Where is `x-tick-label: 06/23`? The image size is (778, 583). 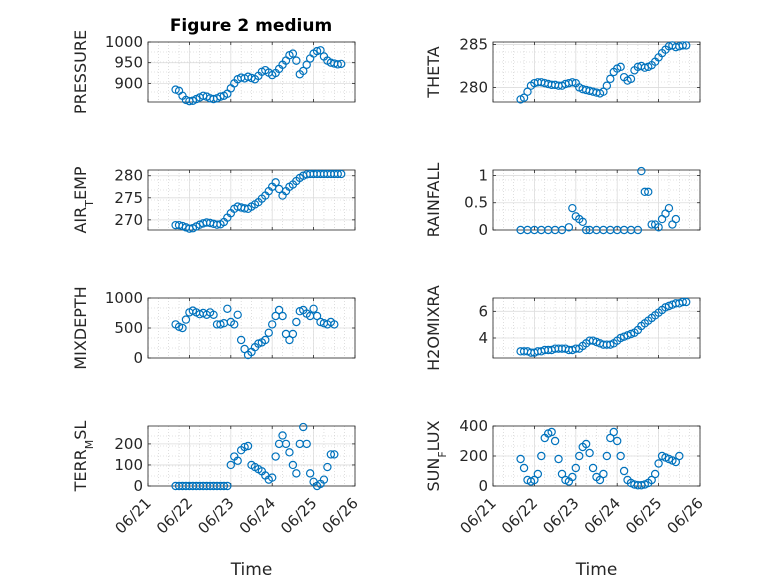
x-tick-label: 06/23 is located at coordinates (560, 515).